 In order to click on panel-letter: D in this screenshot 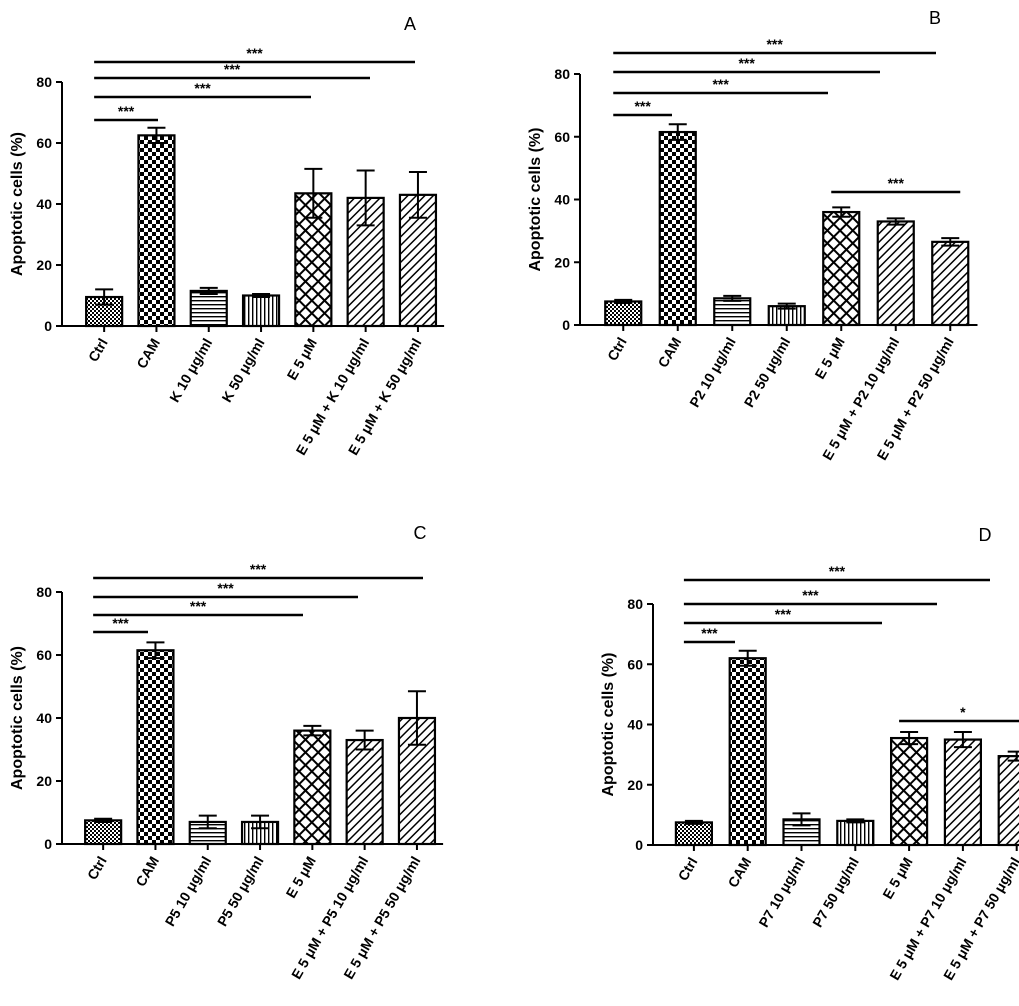, I will do `click(985, 535)`.